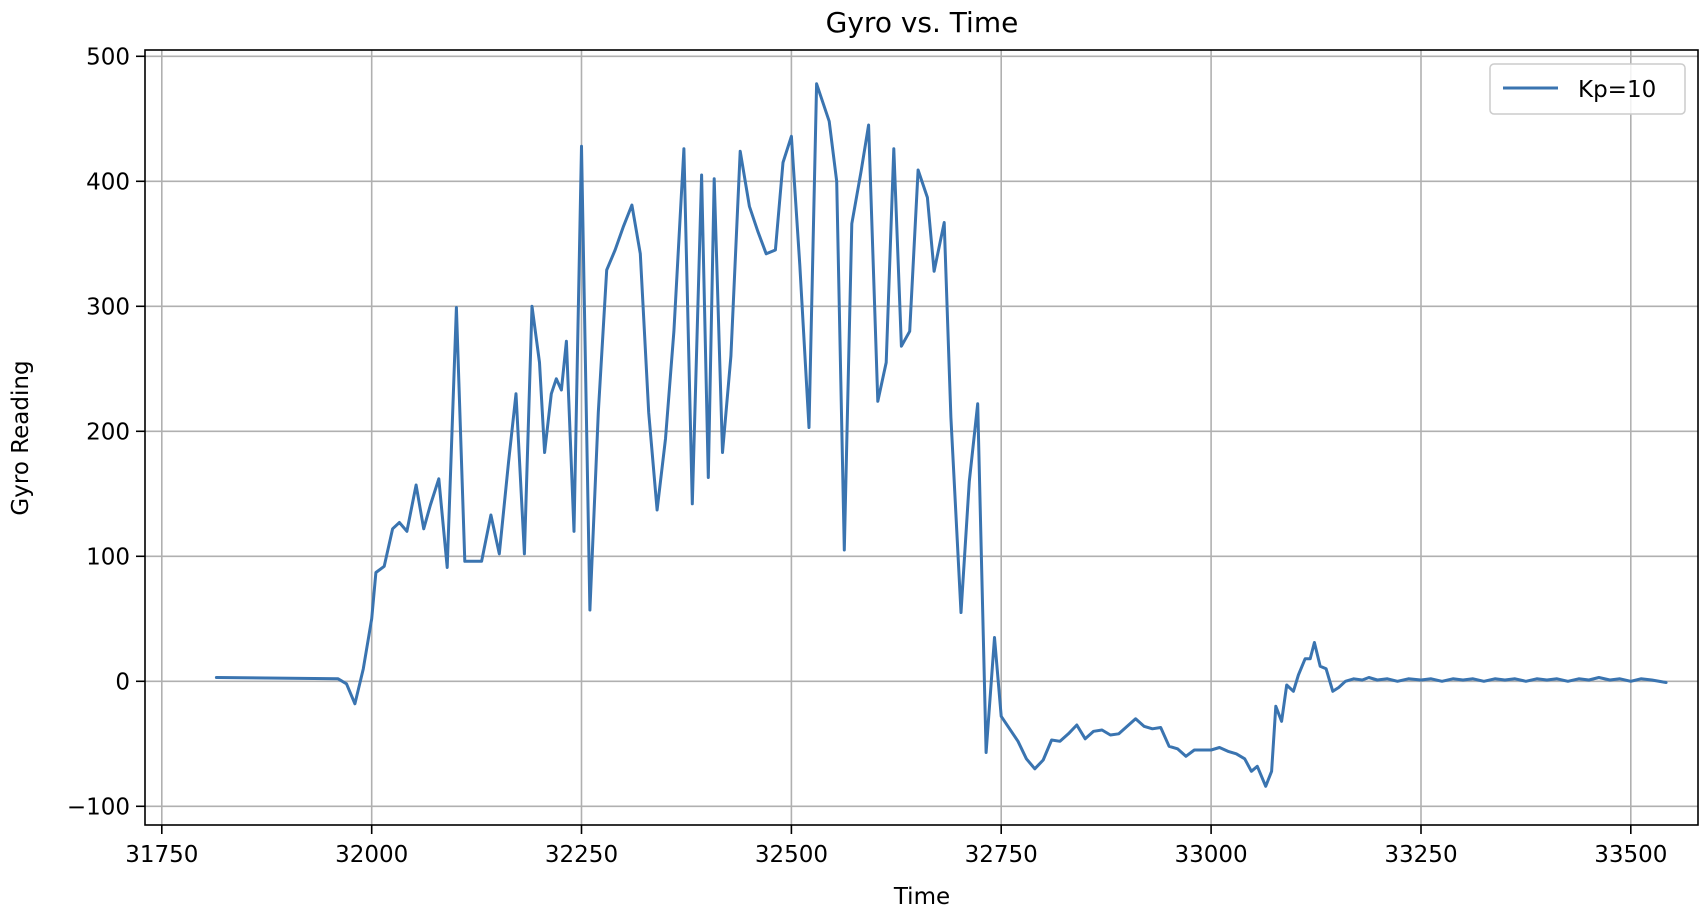 This screenshot has width=1708, height=912. What do you see at coordinates (108, 307) in the screenshot?
I see `y-tick-label: 300` at bounding box center [108, 307].